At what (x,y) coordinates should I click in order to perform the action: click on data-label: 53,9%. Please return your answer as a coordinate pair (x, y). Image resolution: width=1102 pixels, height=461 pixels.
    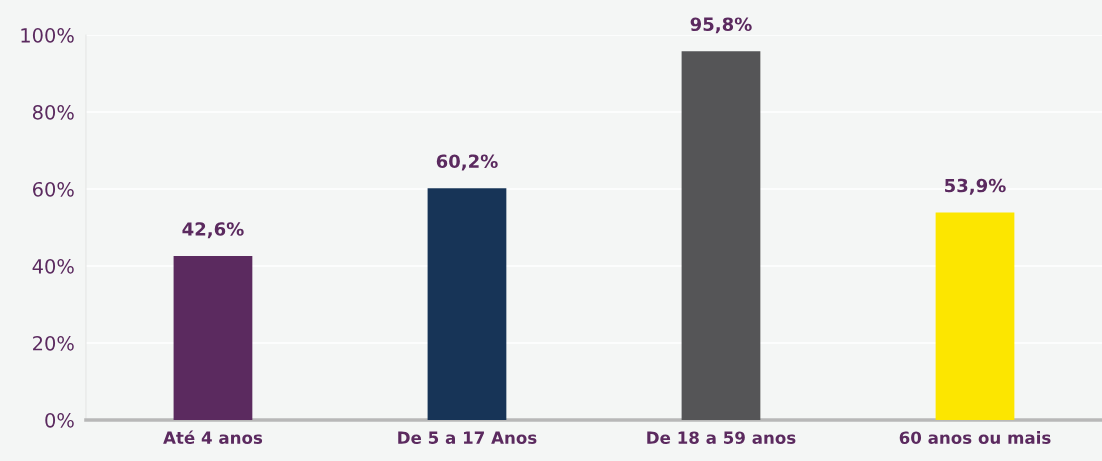
    Looking at the image, I should click on (975, 186).